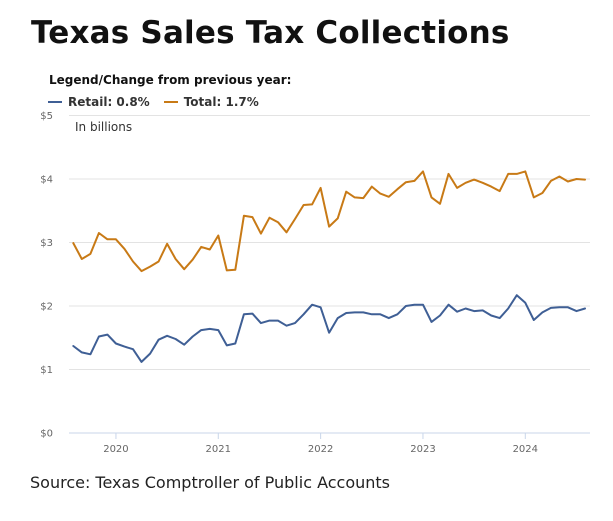  Describe the element at coordinates (46, 180) in the screenshot. I see `y-tick-label: $4` at that location.